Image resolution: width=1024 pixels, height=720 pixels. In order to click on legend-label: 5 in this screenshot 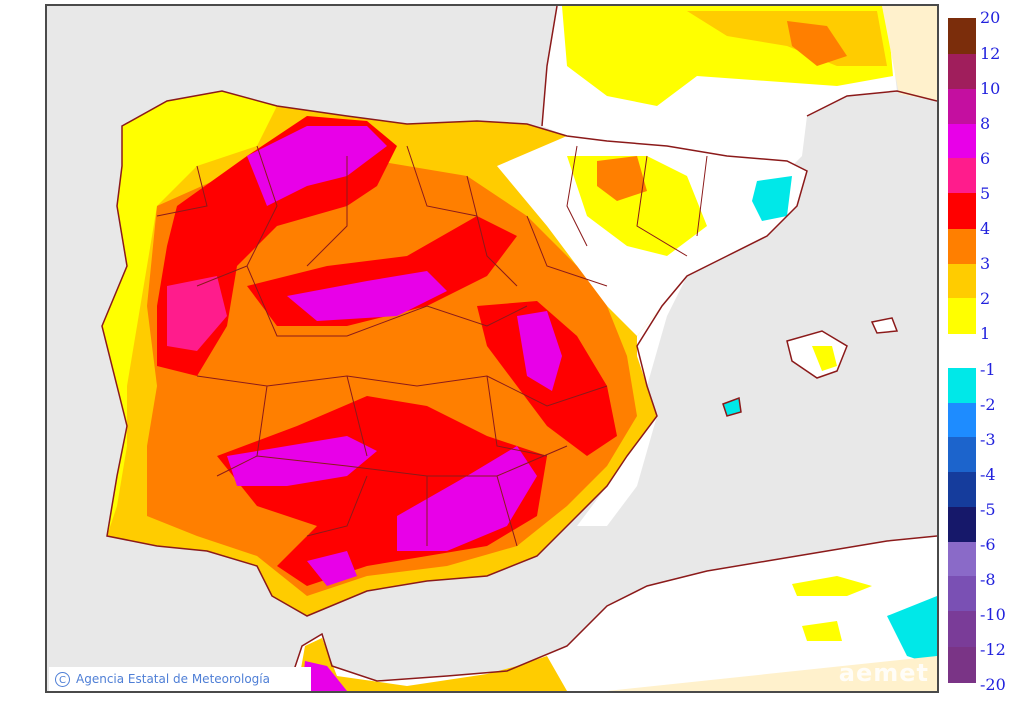, I will do `click(985, 193)`.